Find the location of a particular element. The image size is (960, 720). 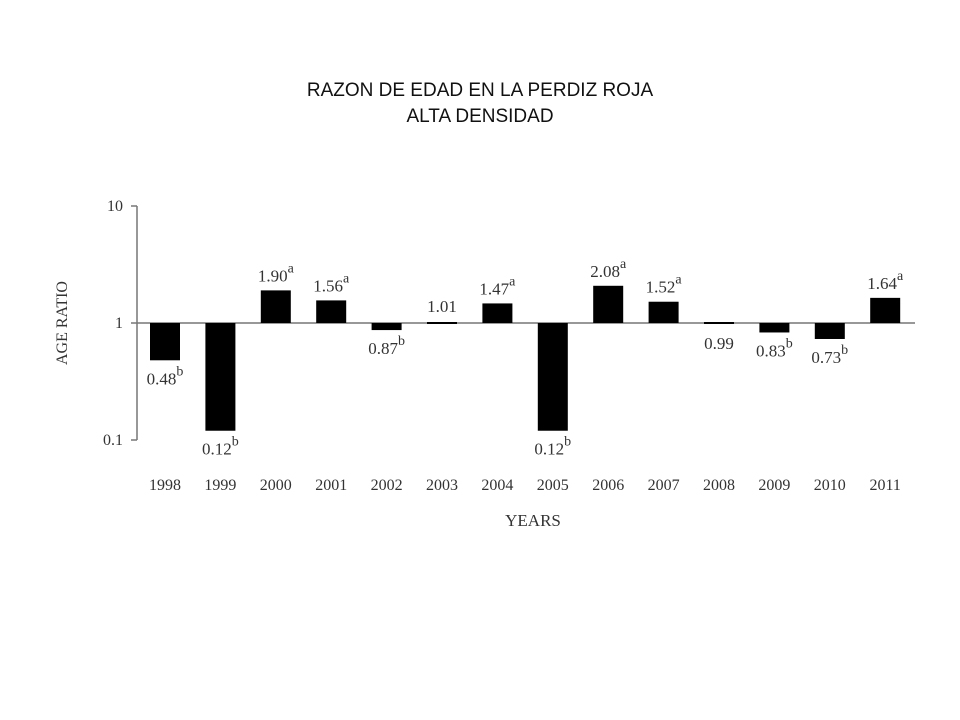

x-tick-label: 2003 is located at coordinates (442, 485).